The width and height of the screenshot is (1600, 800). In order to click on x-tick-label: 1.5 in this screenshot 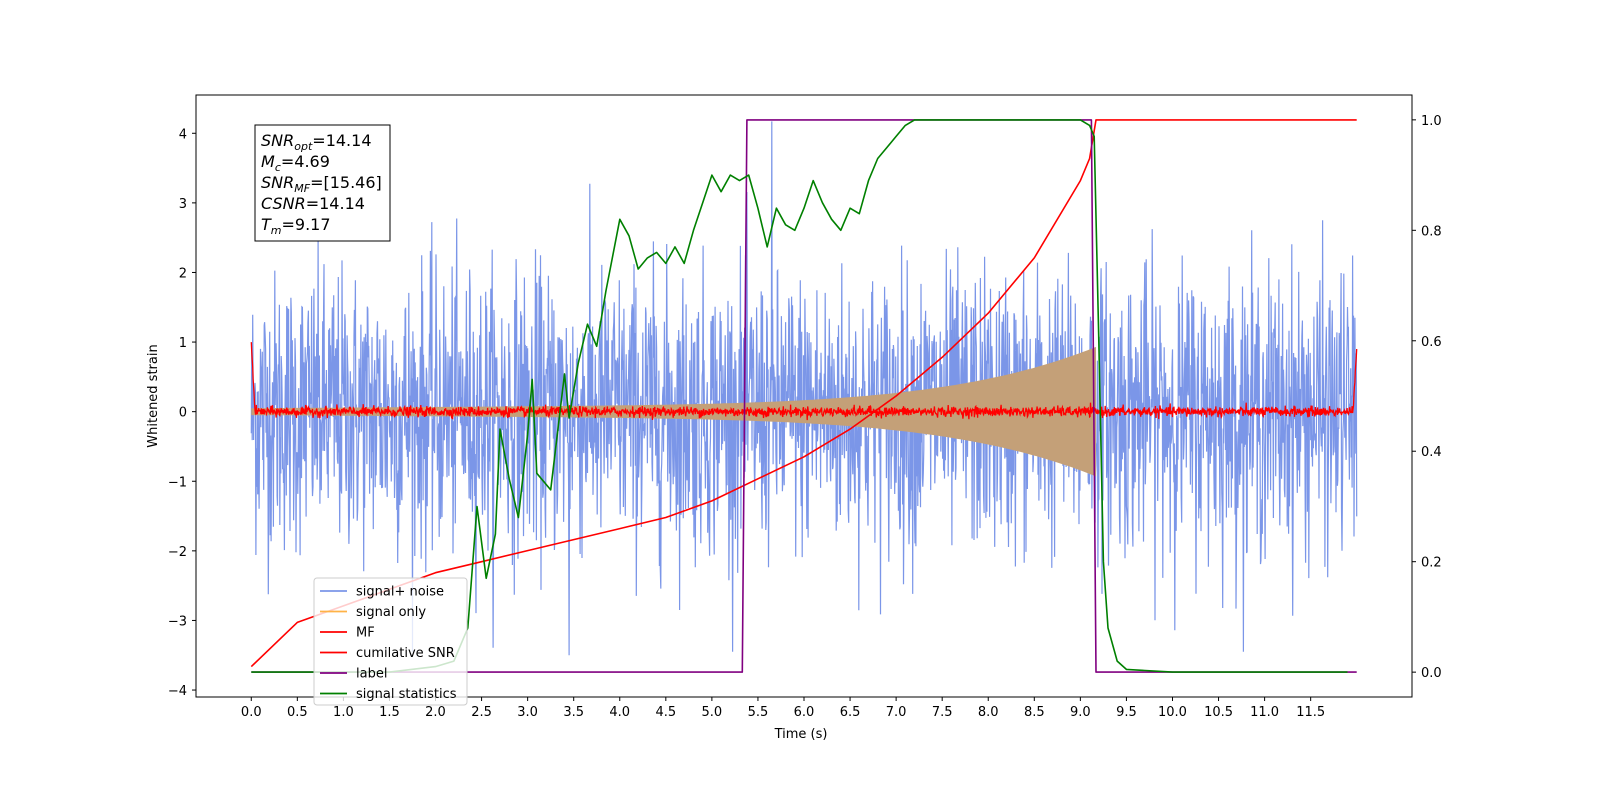, I will do `click(389, 712)`.